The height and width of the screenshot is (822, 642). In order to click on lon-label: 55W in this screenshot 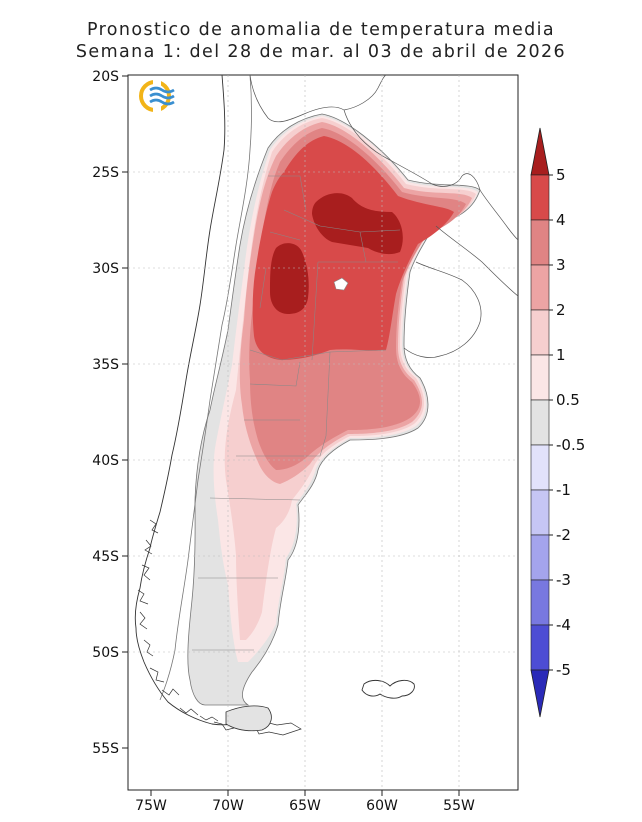, I will do `click(459, 806)`.